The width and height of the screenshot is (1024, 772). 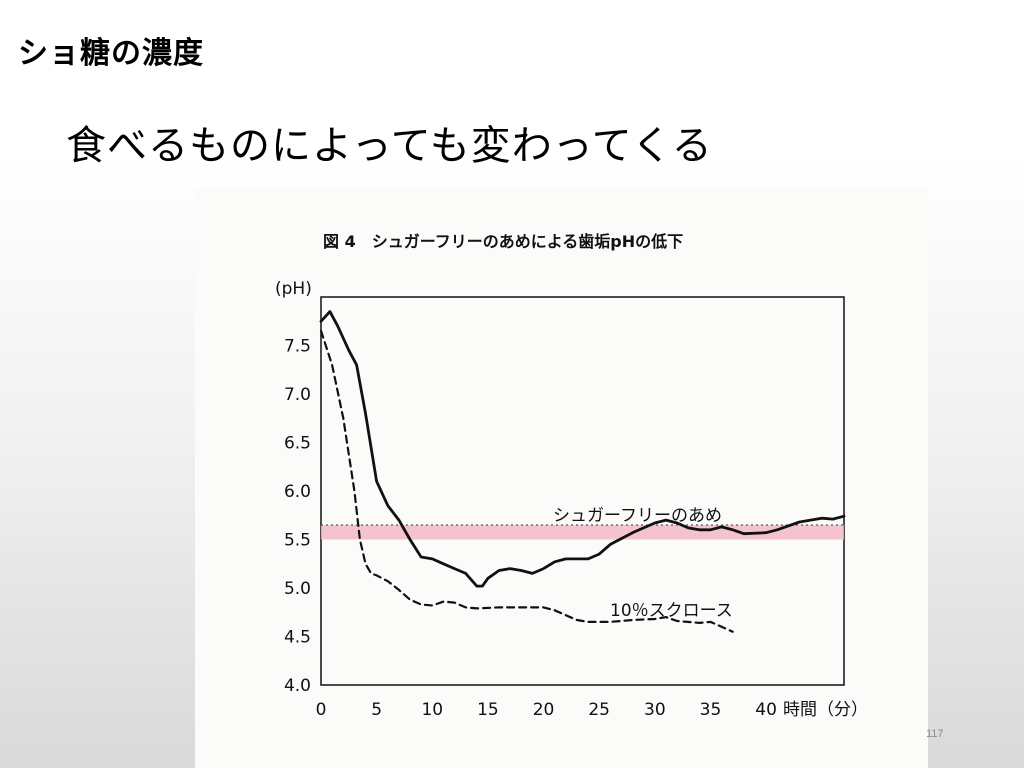 I want to click on slide-number: 117, so click(x=935, y=734).